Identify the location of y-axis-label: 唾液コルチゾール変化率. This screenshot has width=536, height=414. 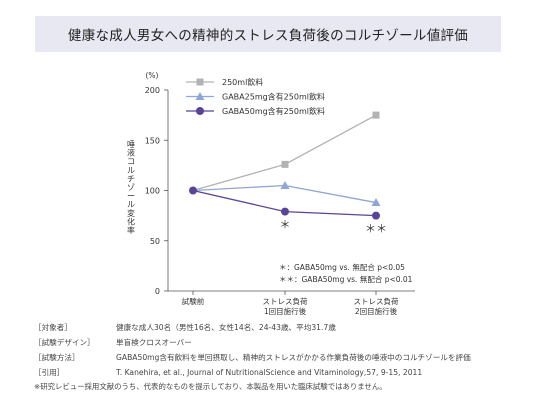
(131, 187).